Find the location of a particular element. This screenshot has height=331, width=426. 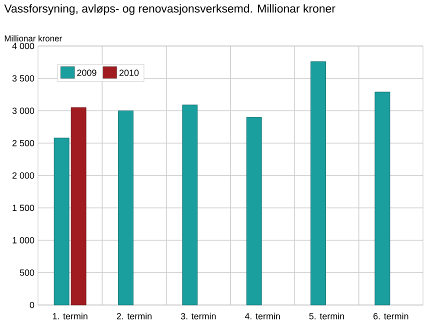

x-tick-label: 3. termin is located at coordinates (198, 316).